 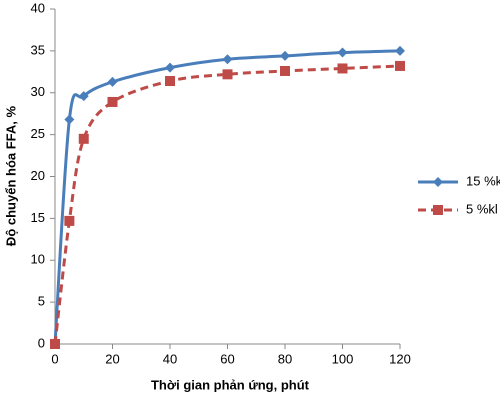 I want to click on x-tick-label: 100, so click(x=343, y=358).